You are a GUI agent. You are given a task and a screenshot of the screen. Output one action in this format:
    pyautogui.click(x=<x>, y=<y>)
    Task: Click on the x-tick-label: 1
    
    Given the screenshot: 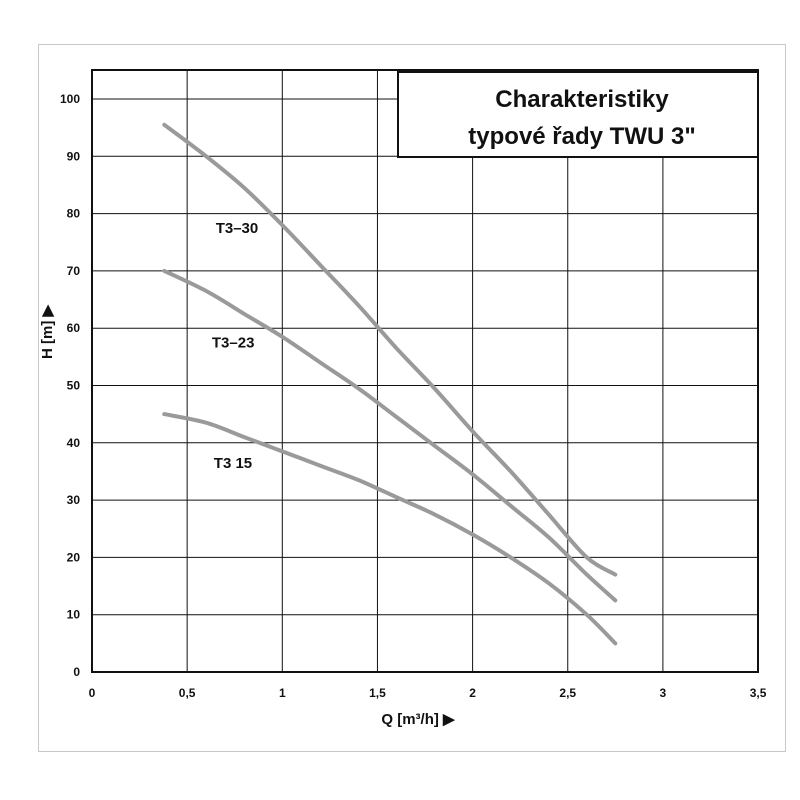 What is the action you would take?
    pyautogui.click(x=282, y=693)
    